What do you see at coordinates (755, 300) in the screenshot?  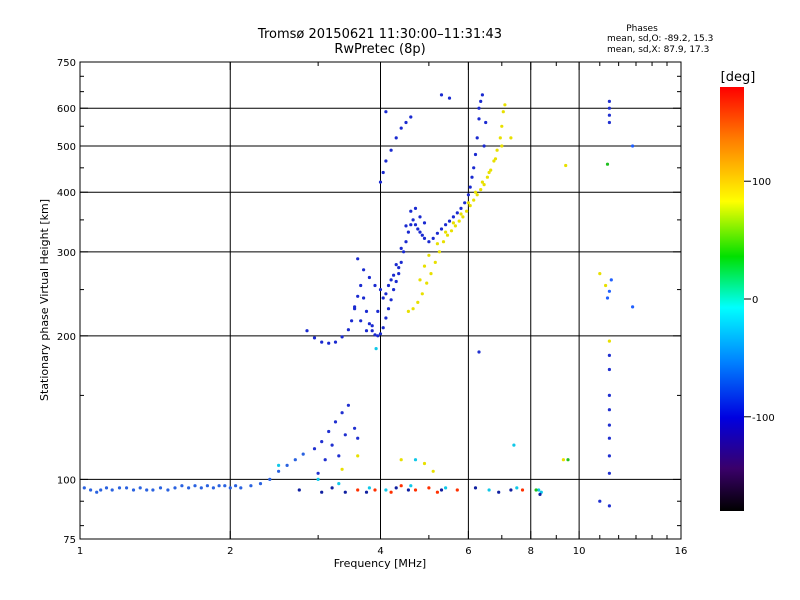 I see `colorbar-tick-label: 0` at bounding box center [755, 300].